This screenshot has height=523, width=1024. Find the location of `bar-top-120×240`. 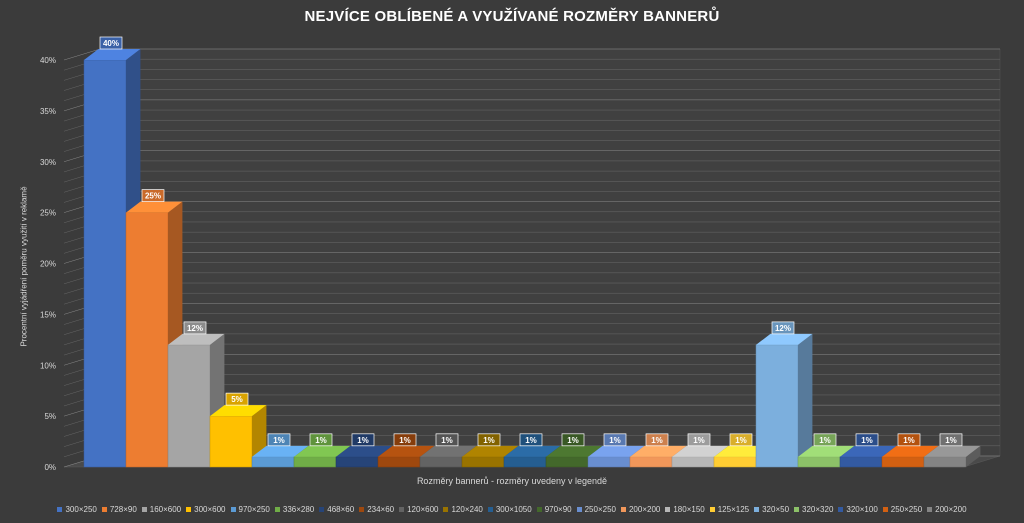

bar-top-120×240 is located at coordinates (490, 451).